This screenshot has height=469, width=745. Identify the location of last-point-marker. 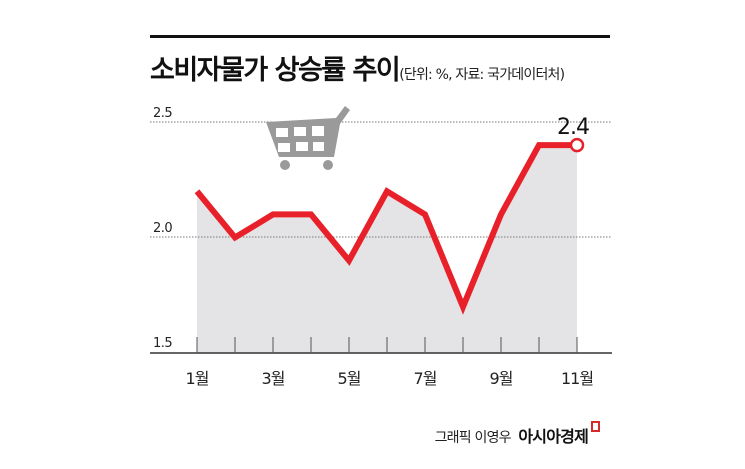
(577, 145).